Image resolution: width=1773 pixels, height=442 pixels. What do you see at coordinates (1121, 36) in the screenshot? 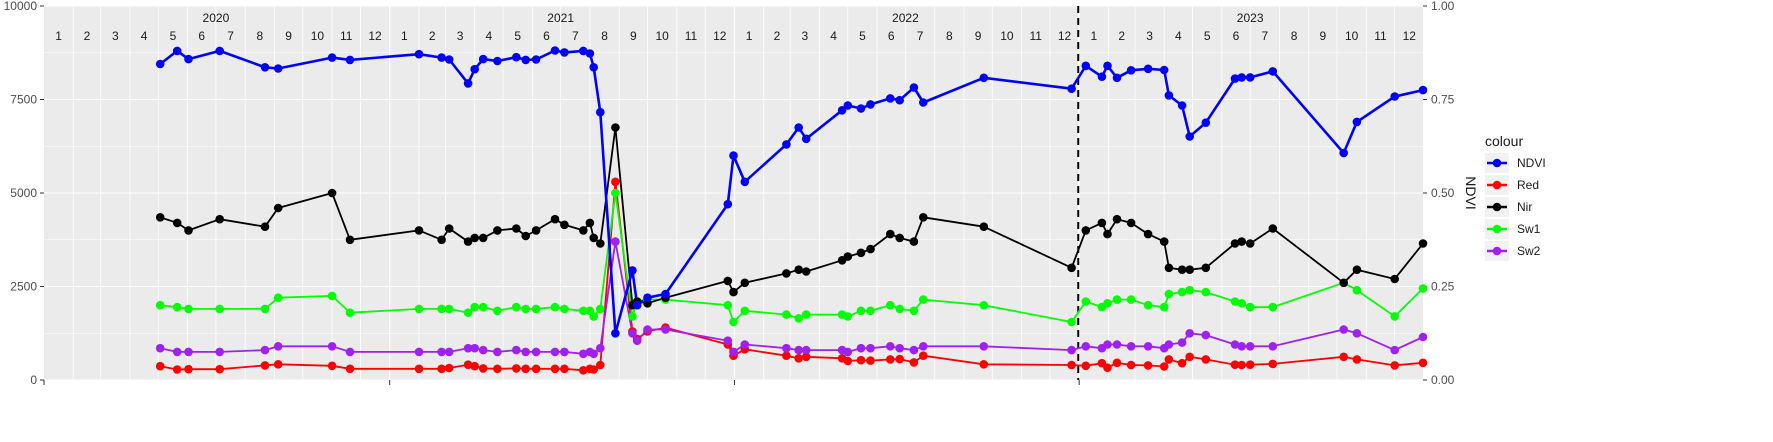
I see `month-label: 2` at bounding box center [1121, 36].